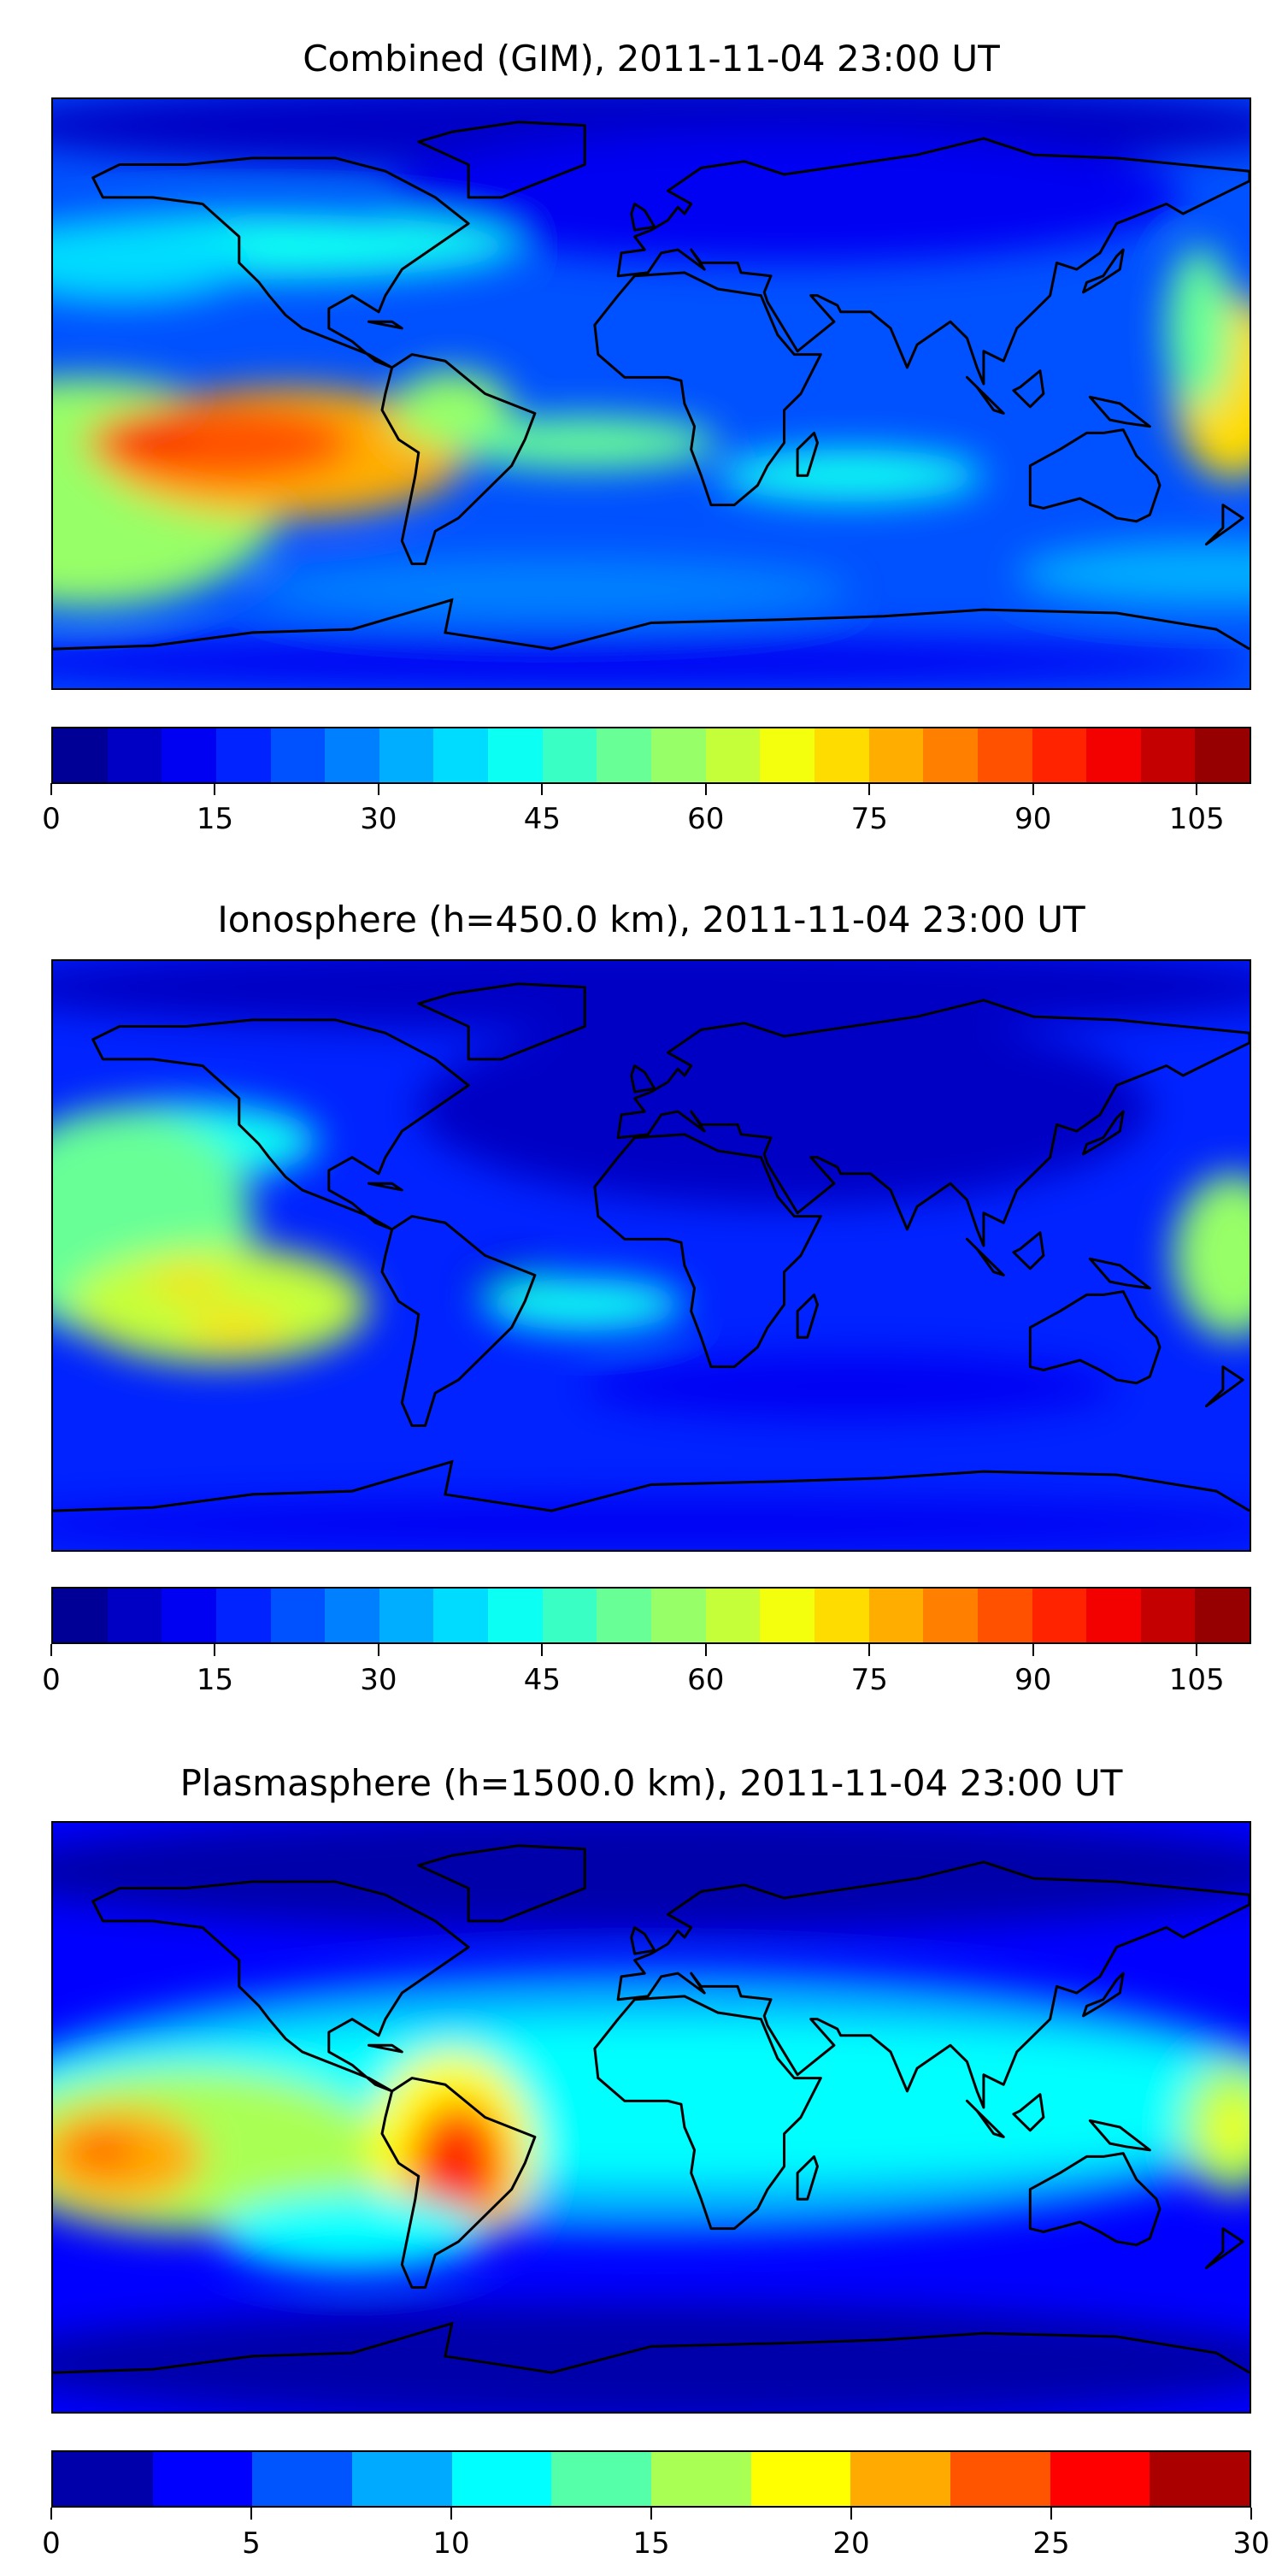 The image size is (1282, 2576). What do you see at coordinates (646, 1678) in the screenshot?
I see `colorbar-ticks-ionosphere: 0 15 30 45 60 75 90 105` at bounding box center [646, 1678].